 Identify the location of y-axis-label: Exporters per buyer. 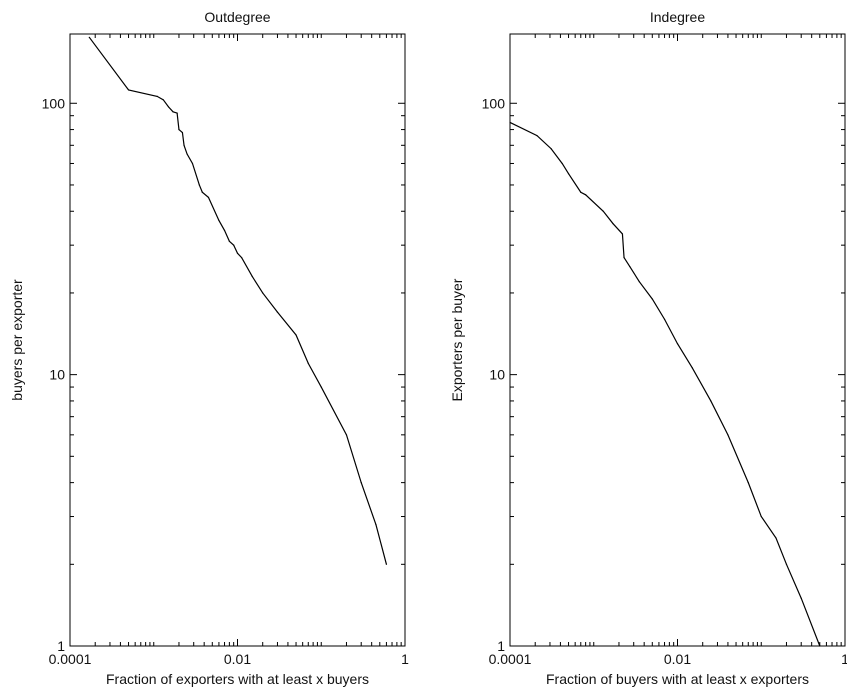
(457, 339).